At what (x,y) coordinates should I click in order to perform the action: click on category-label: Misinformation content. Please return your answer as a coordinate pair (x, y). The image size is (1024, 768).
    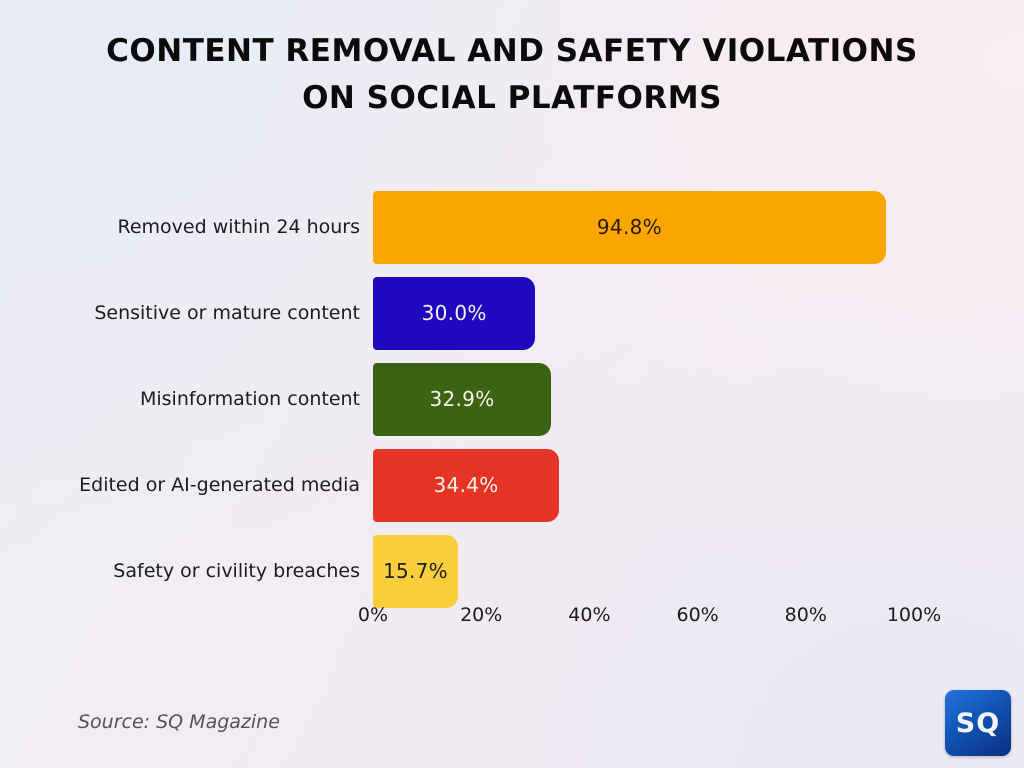
    Looking at the image, I should click on (249, 399).